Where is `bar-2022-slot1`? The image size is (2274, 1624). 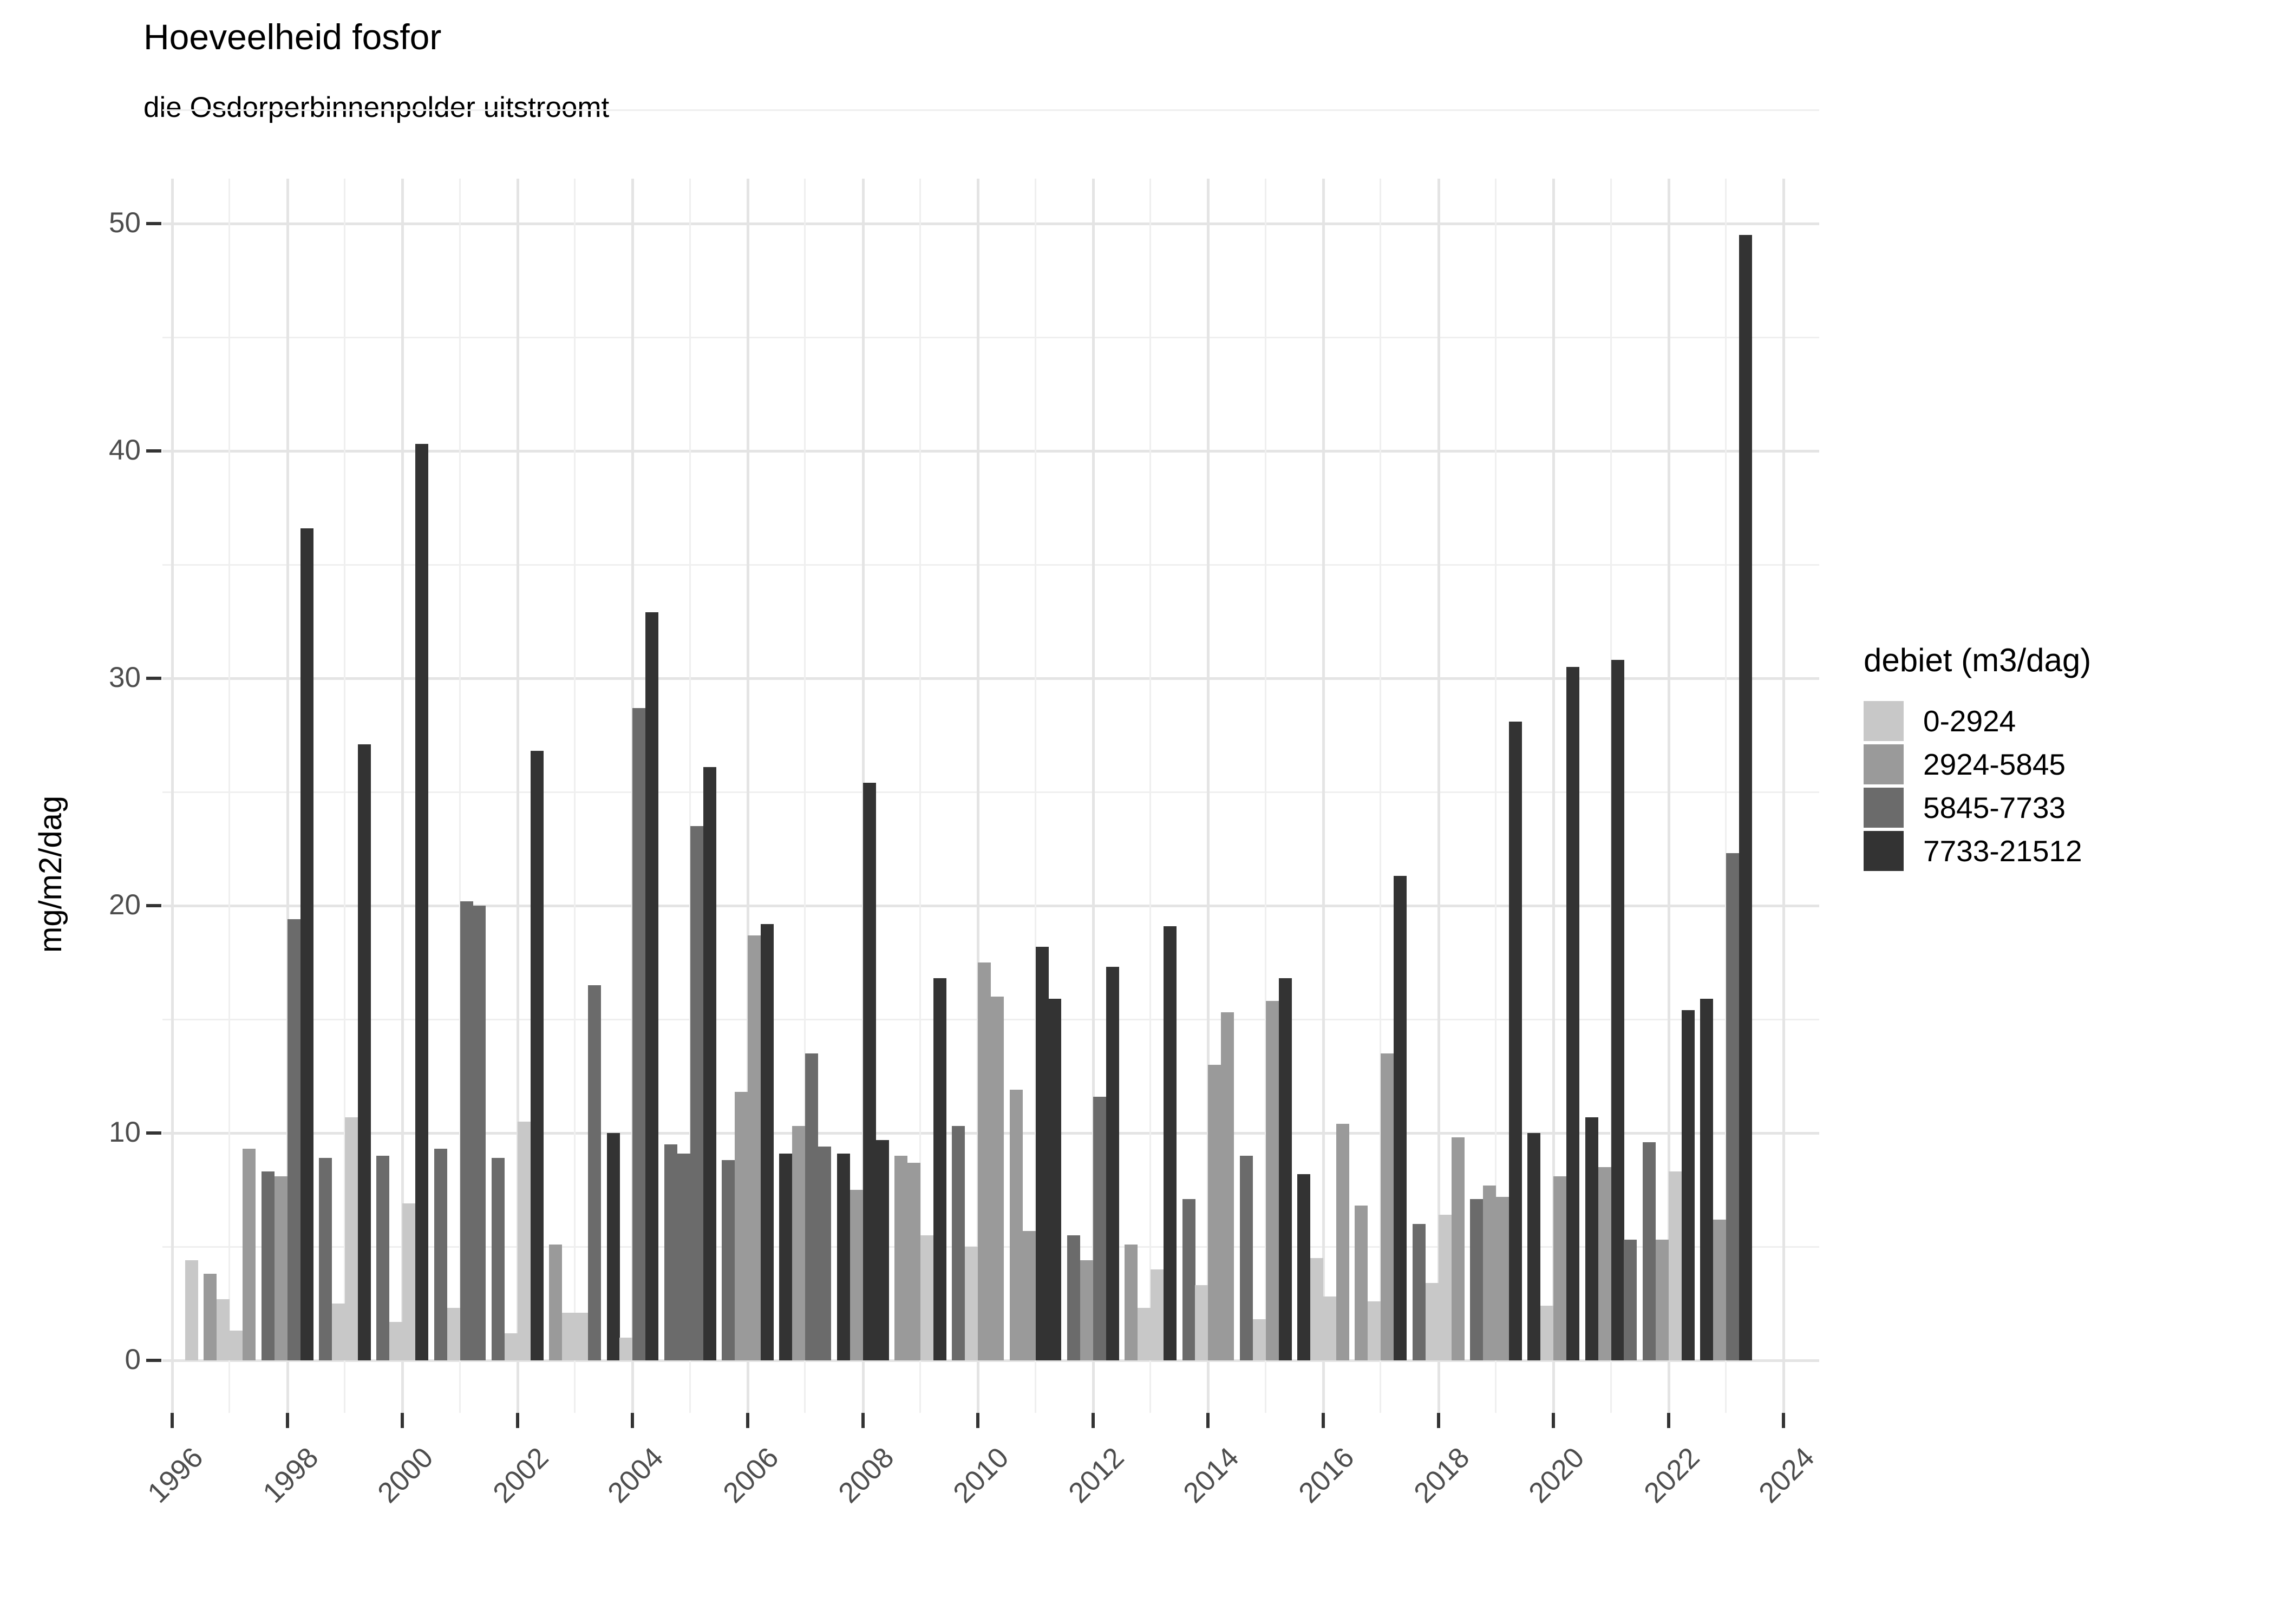
bar-2022-slot1 is located at coordinates (1649, 1251).